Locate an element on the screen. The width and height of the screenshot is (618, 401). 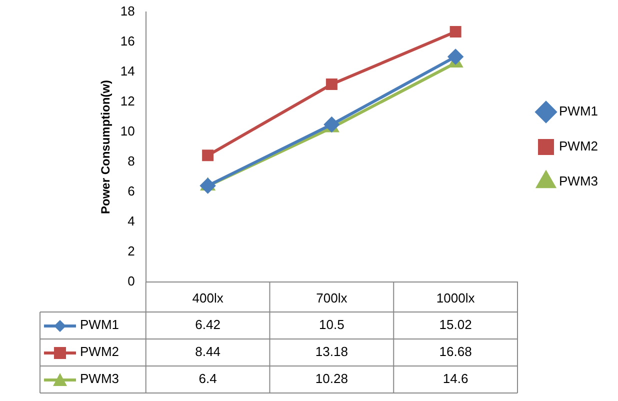
y-tick-label: 12 is located at coordinates (127, 101).